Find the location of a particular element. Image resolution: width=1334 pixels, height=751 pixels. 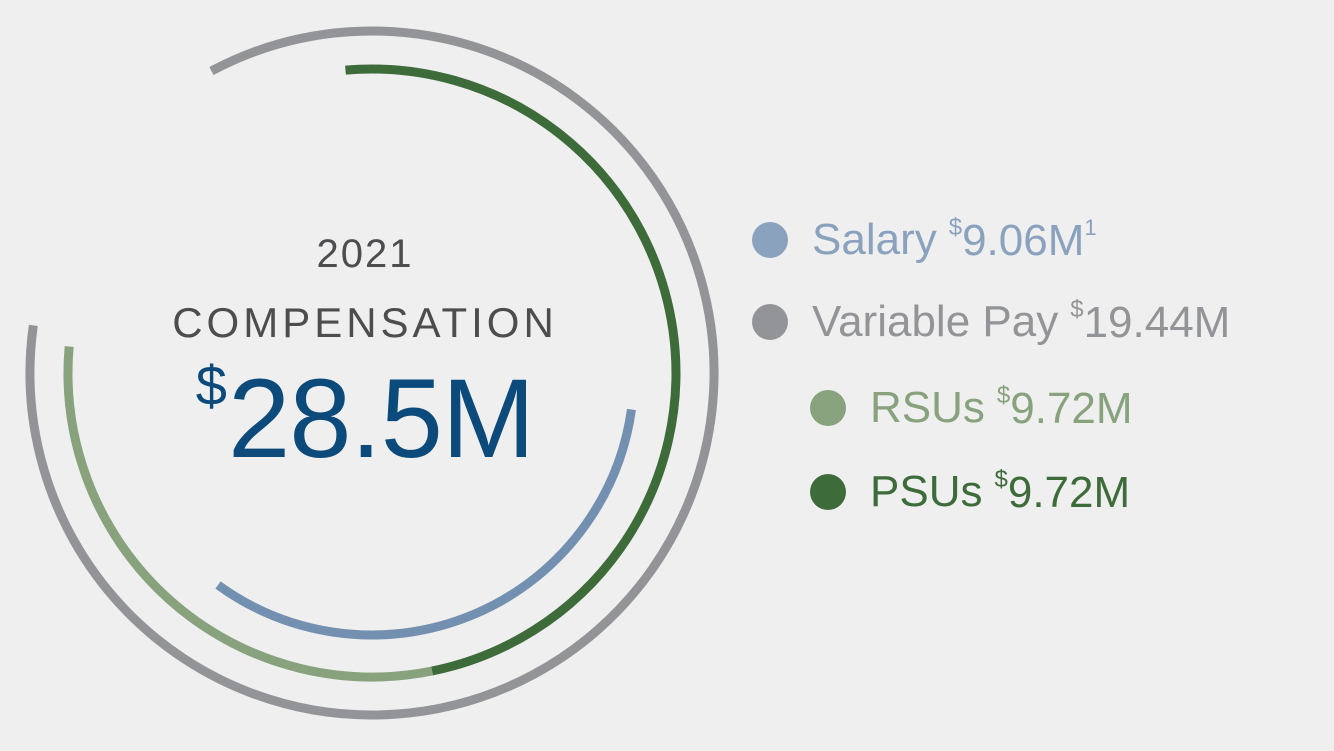

legend-amount-salary: 9.06M is located at coordinates (1023, 240).